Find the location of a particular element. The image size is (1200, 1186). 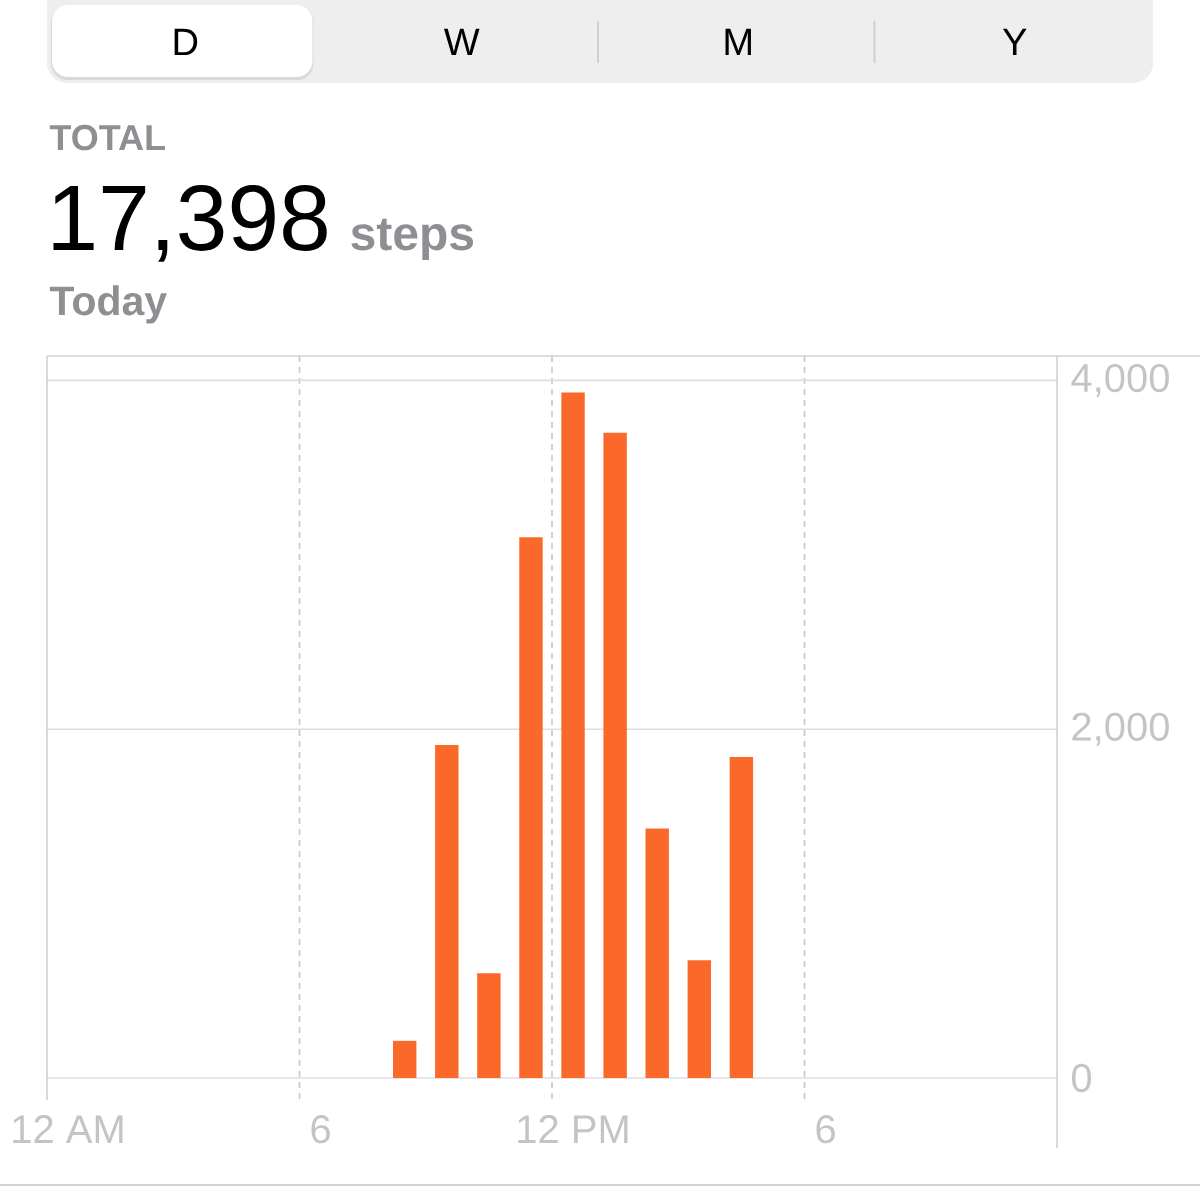

text: Y is located at coordinates (1014, 41).